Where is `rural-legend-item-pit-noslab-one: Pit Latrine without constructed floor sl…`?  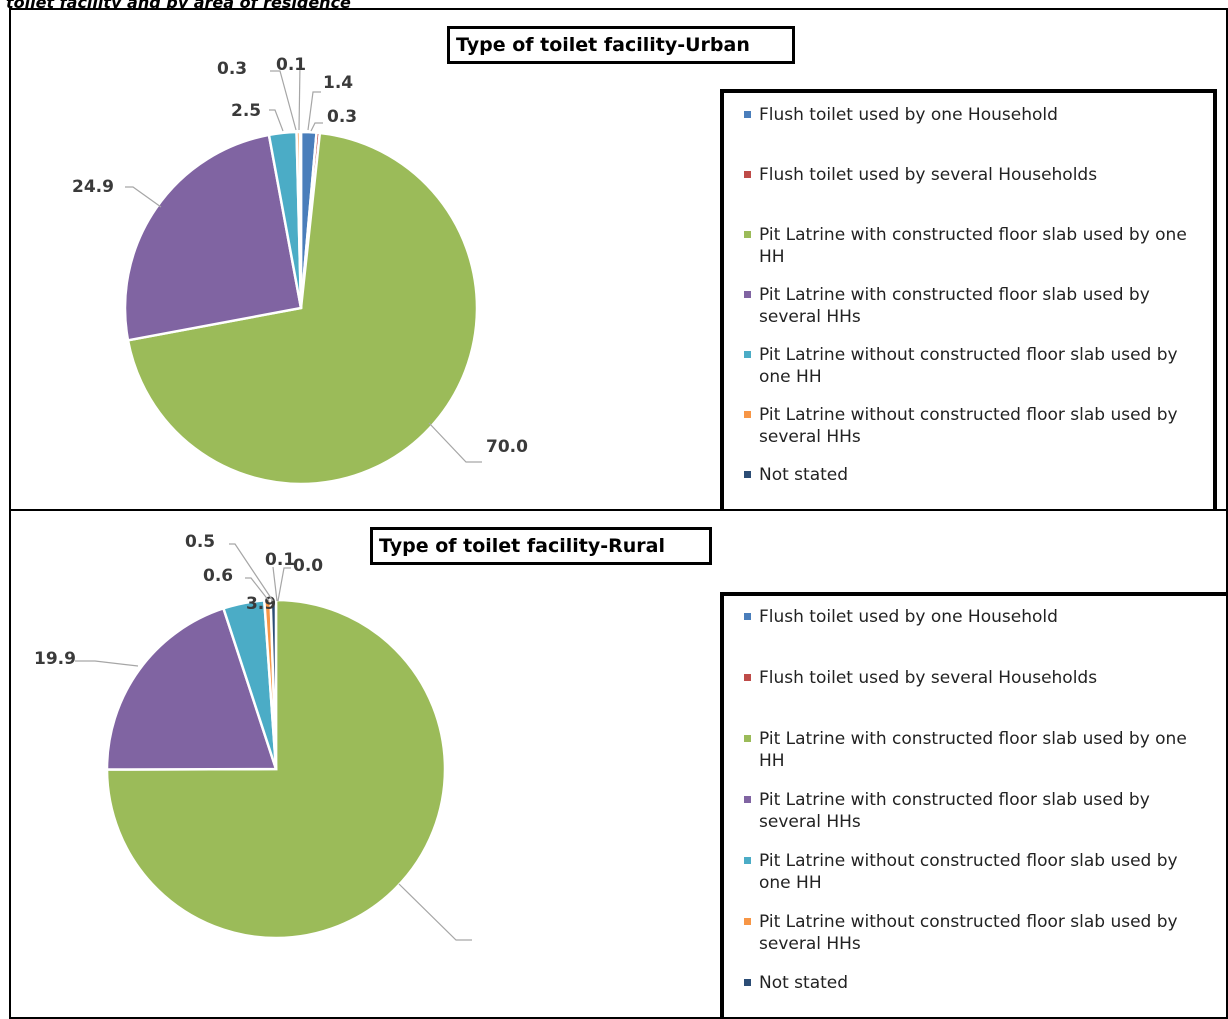 rural-legend-item-pit-noslab-one: Pit Latrine without constructed floor sl… is located at coordinates (979, 872).